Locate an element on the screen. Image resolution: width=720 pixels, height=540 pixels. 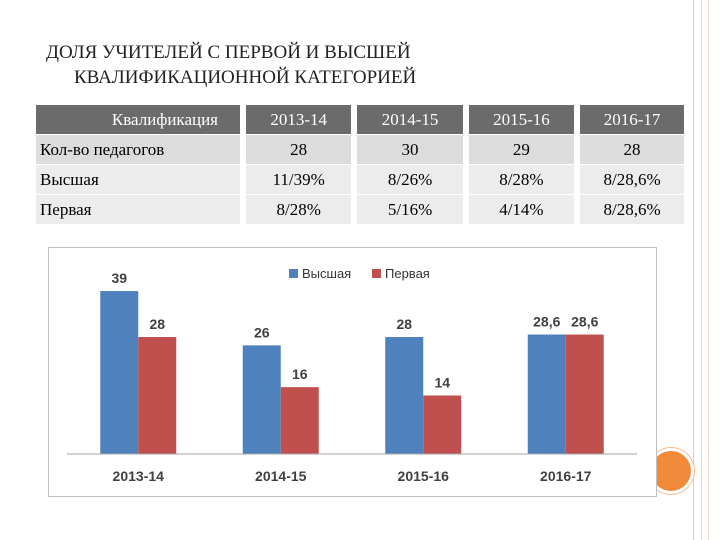
table-row: Кол-во педагогов 28 30 29 28 is located at coordinates (360, 149).